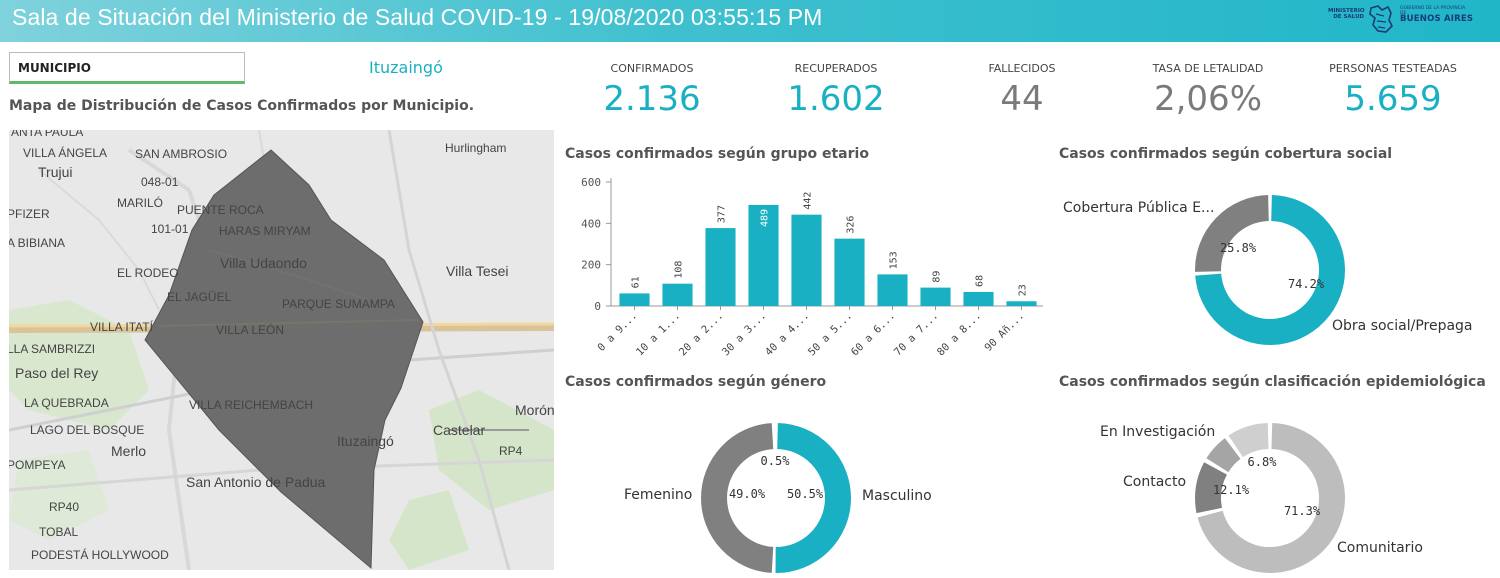  What do you see at coordinates (66, 403) in the screenshot?
I see `map-label: LA QUEBRADA` at bounding box center [66, 403].